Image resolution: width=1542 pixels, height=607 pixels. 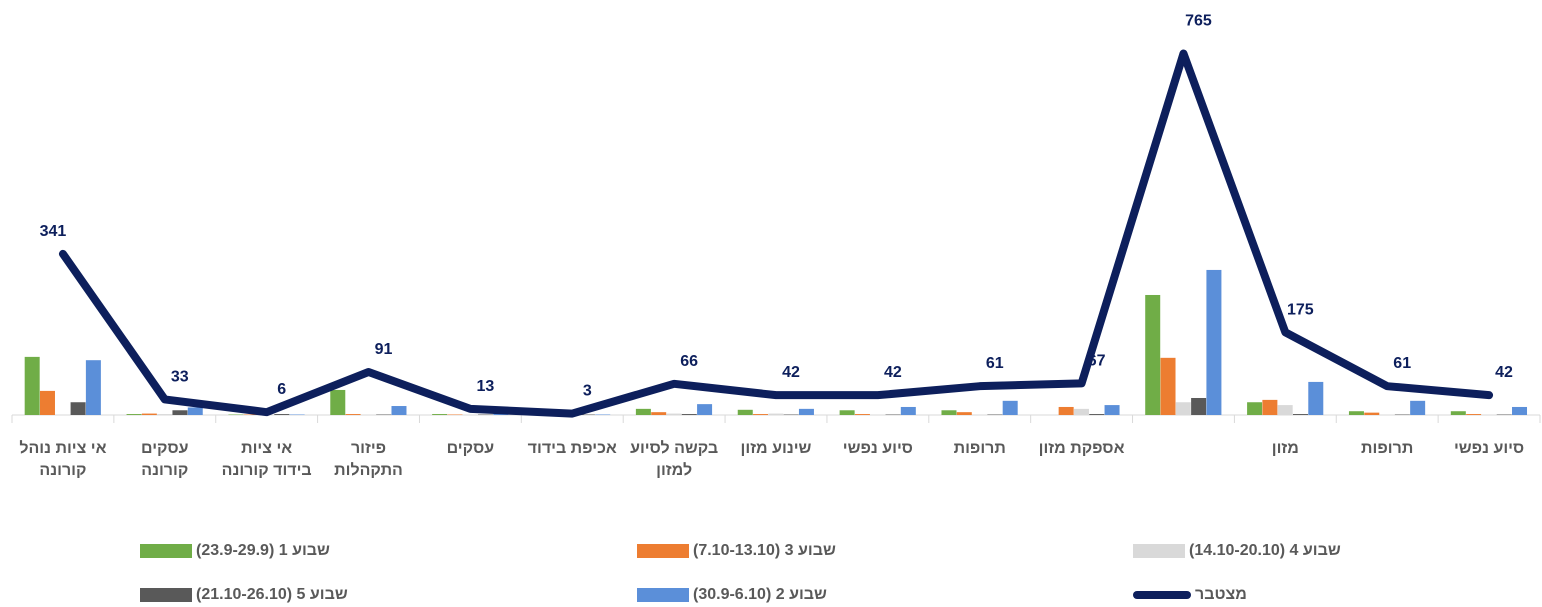 I want to click on x-tick-label: אי ציות נוהל קורונה, so click(x=63, y=459).